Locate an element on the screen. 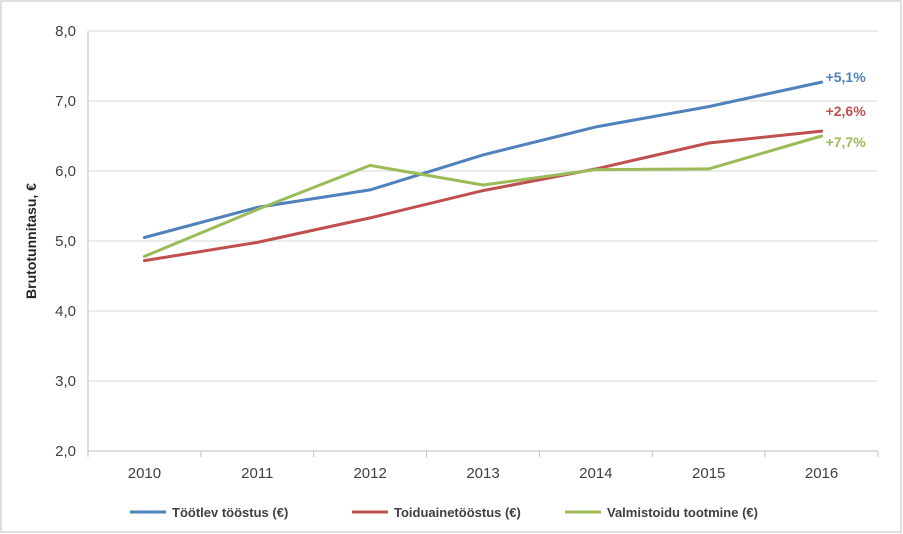 The height and width of the screenshot is (534, 903). x-tick-label: 2016 is located at coordinates (821, 473).